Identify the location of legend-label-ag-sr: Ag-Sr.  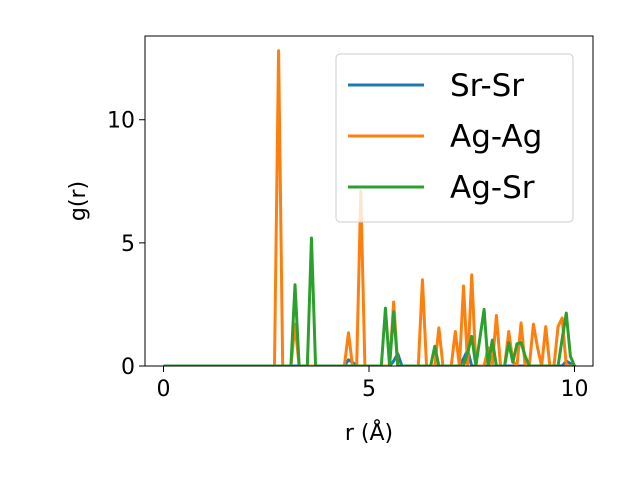
(492, 188).